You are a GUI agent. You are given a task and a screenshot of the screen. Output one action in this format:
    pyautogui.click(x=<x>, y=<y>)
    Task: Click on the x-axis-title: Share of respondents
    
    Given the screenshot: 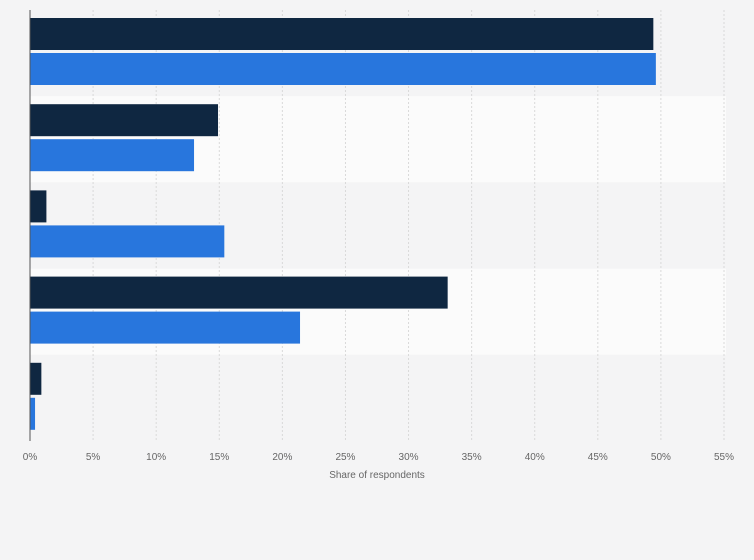 What is the action you would take?
    pyautogui.click(x=377, y=475)
    